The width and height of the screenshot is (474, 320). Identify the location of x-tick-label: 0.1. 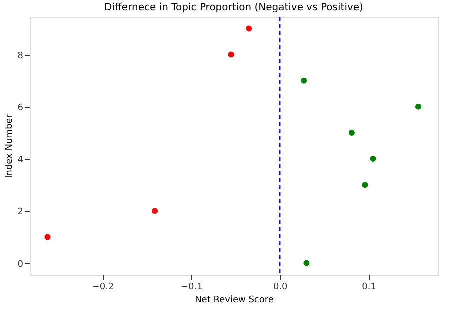
(369, 287).